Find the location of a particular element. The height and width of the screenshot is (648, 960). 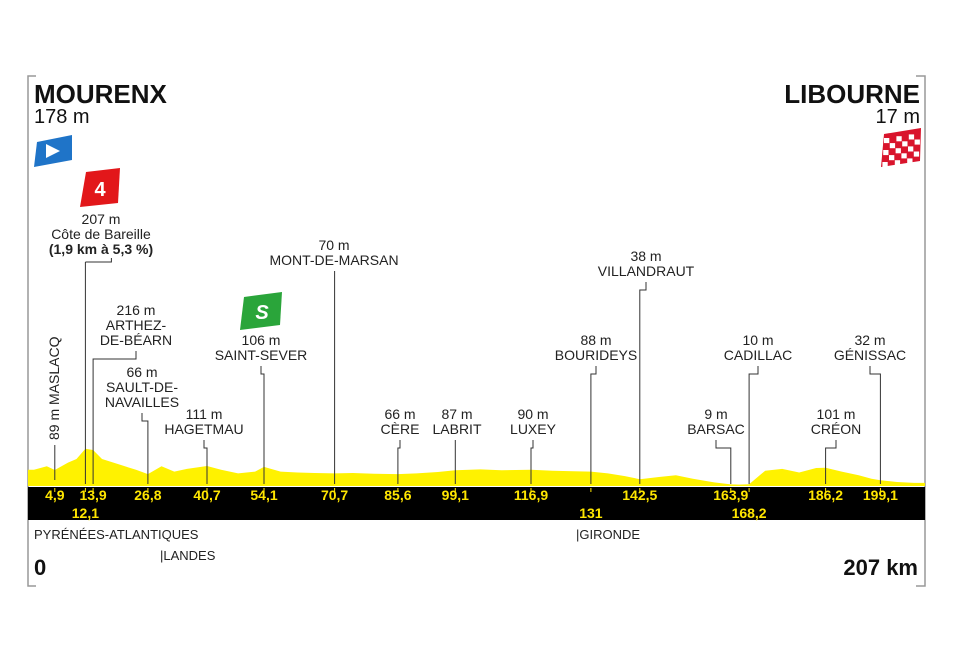

place-altitude: 87 m is located at coordinates (456, 414).